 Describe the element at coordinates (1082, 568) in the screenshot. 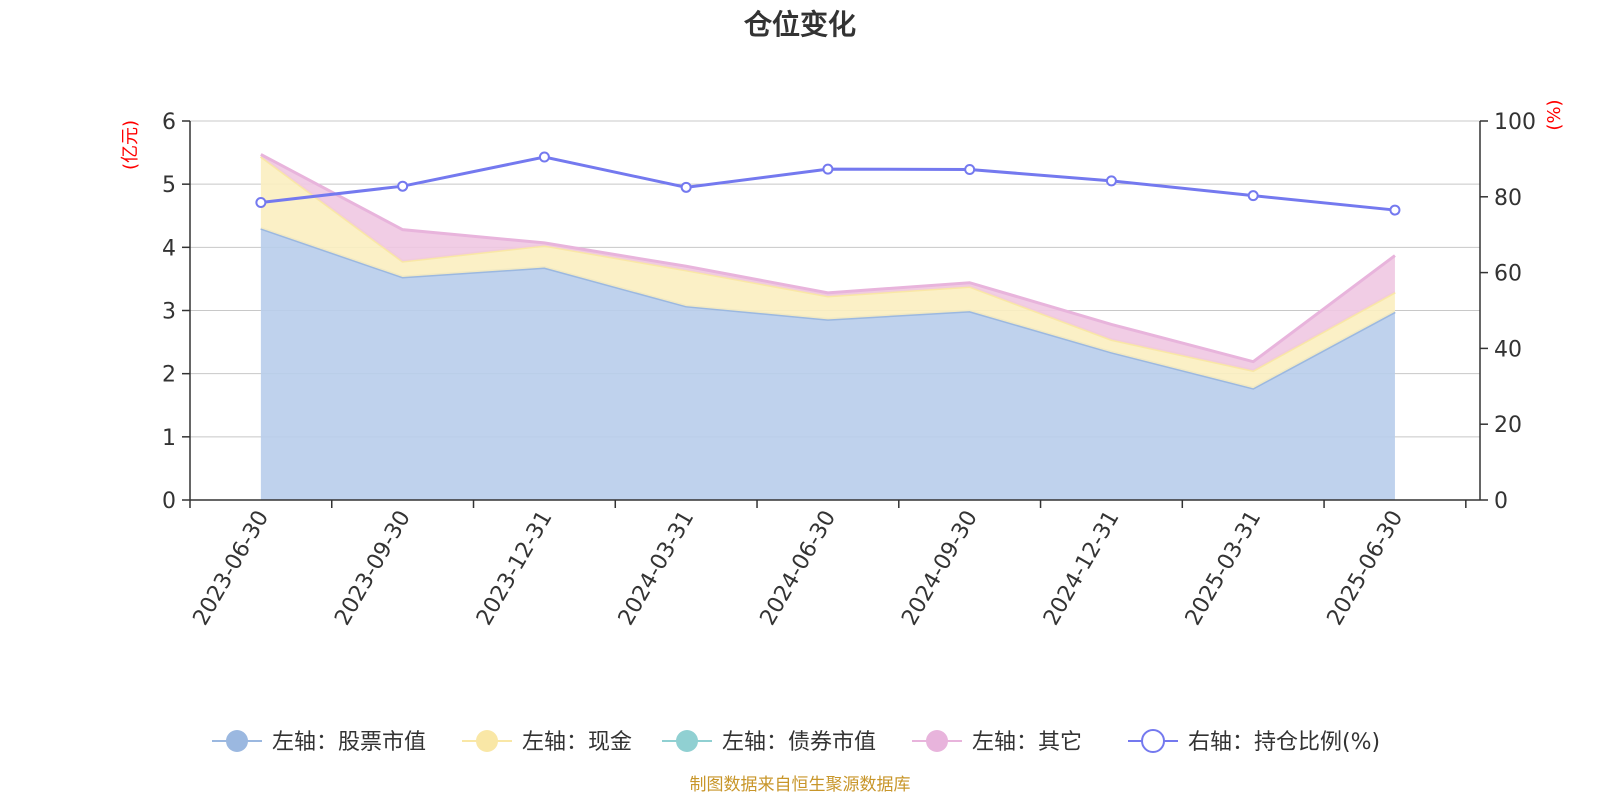

I see `x-tick-label-6: 2024-12-31` at that location.